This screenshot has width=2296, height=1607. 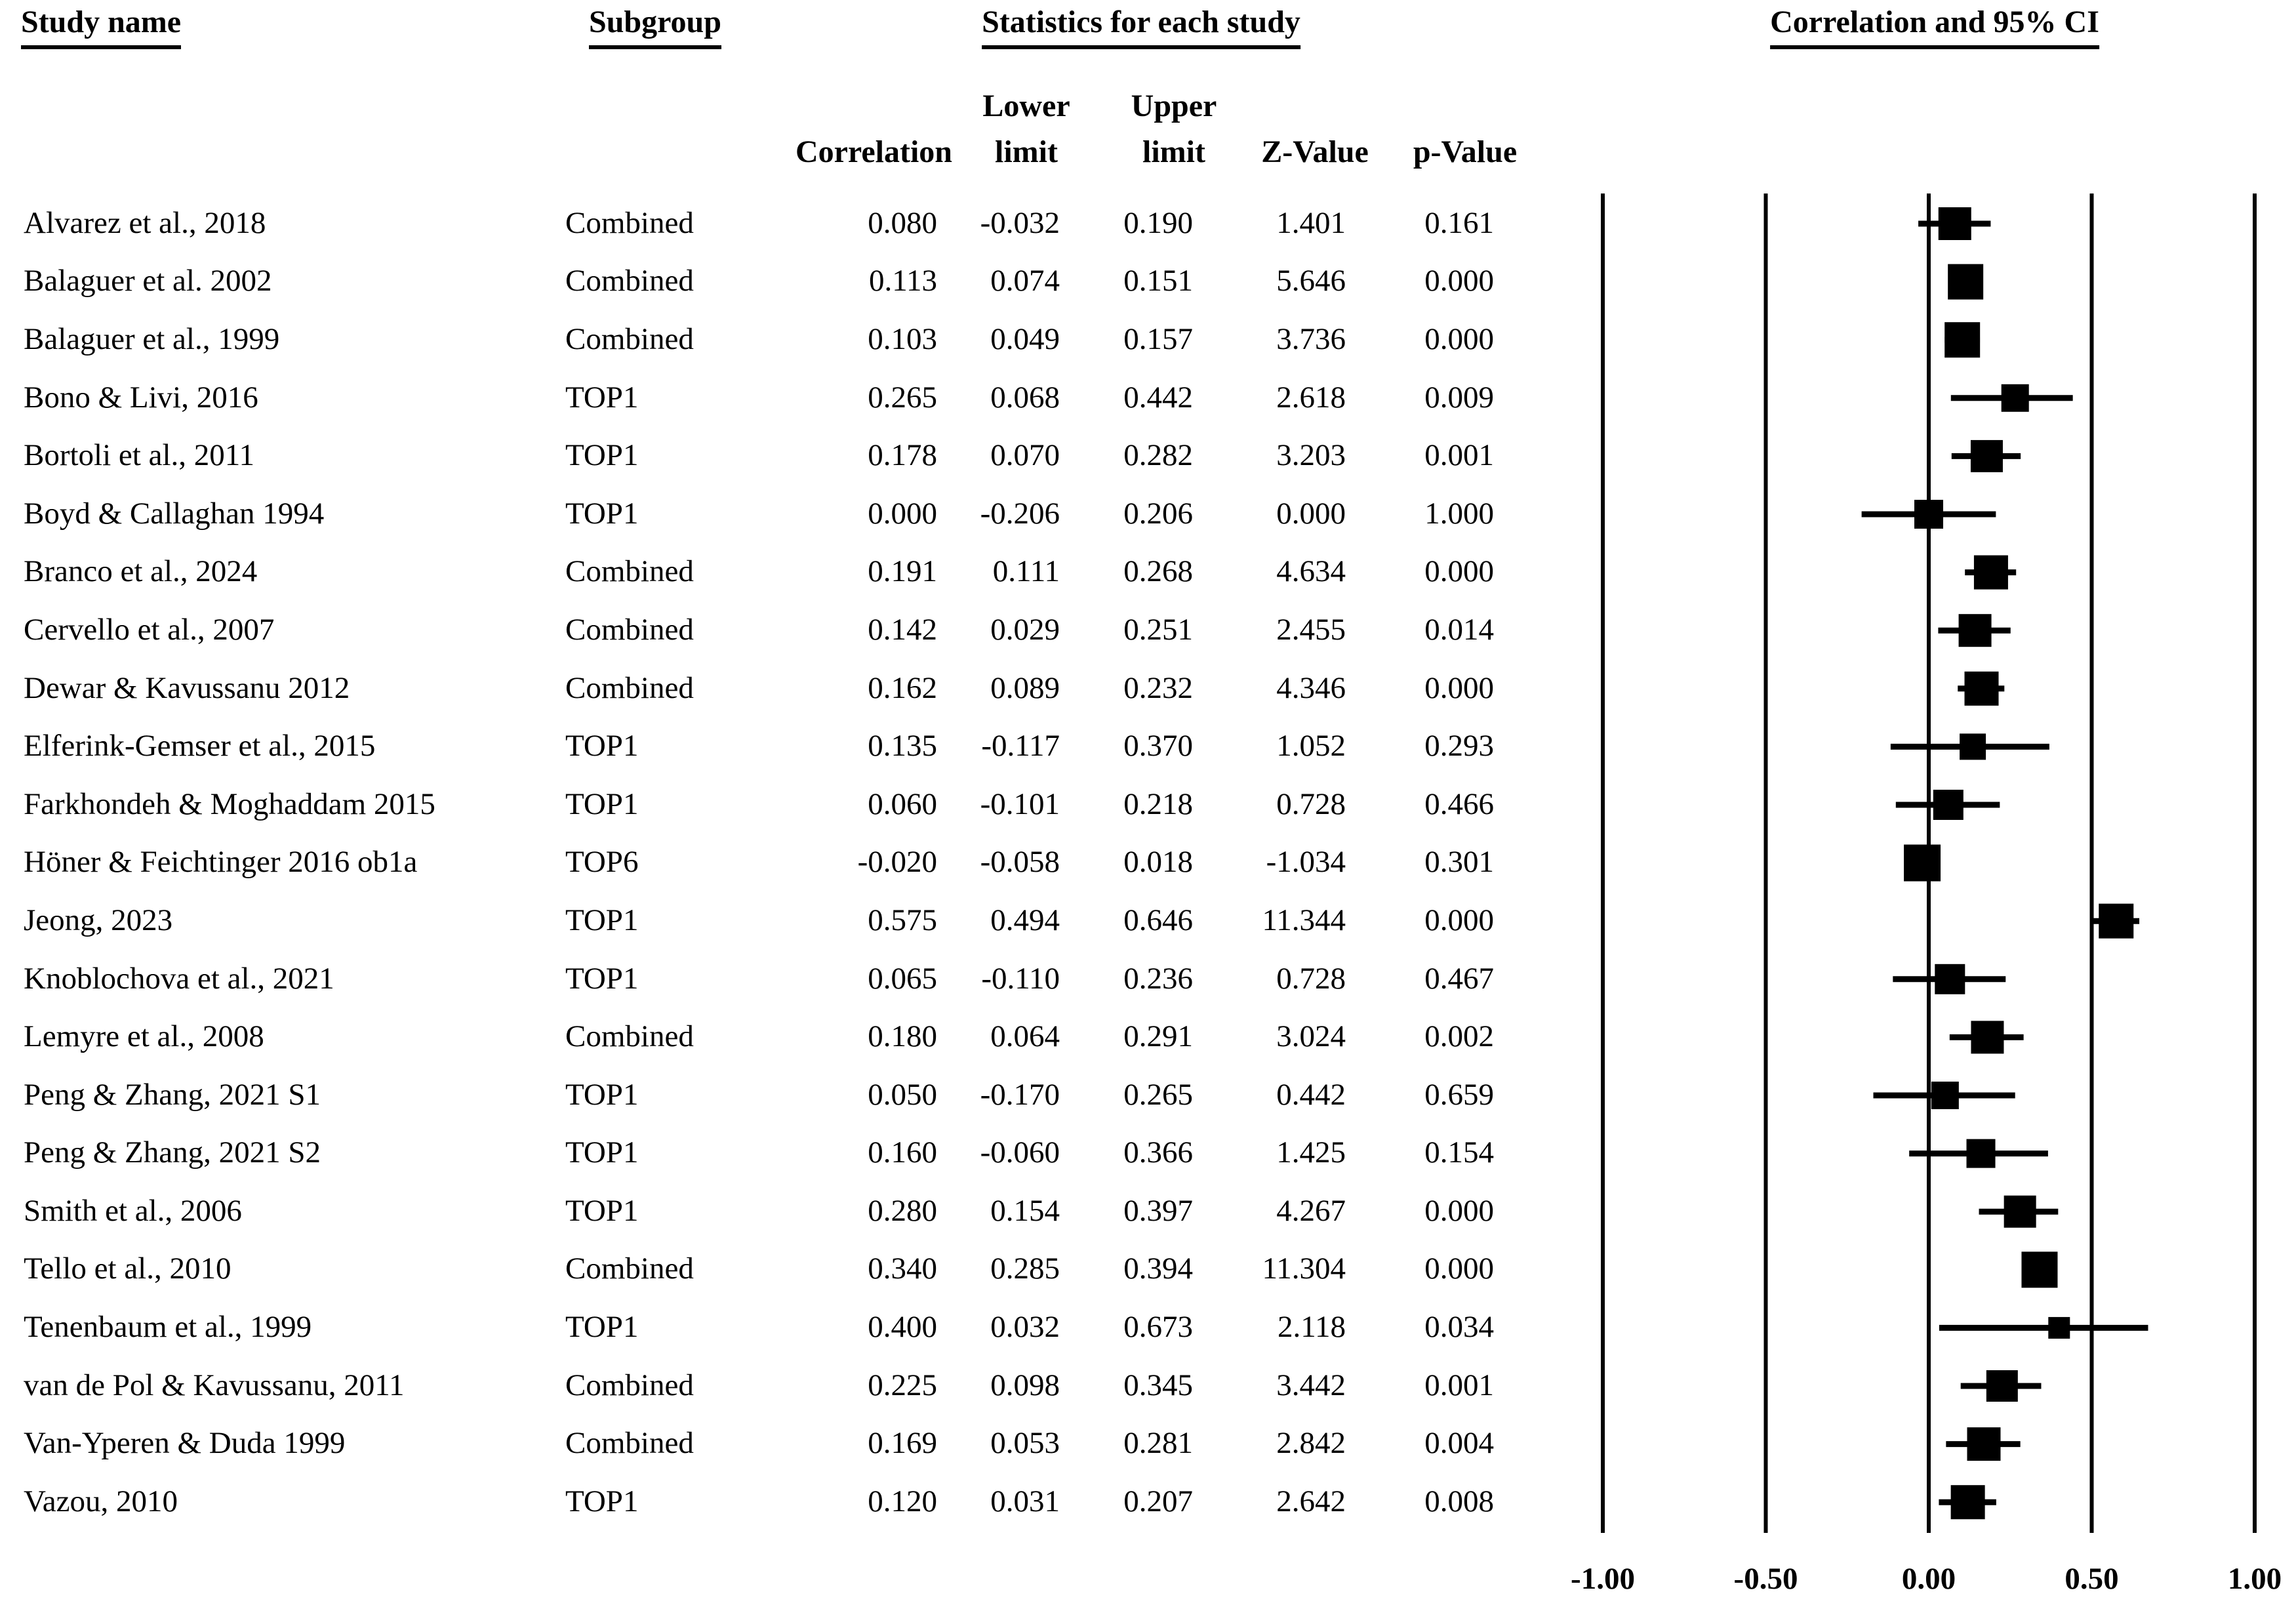 What do you see at coordinates (1459, 978) in the screenshot?
I see `p-value-cell: 0.467` at bounding box center [1459, 978].